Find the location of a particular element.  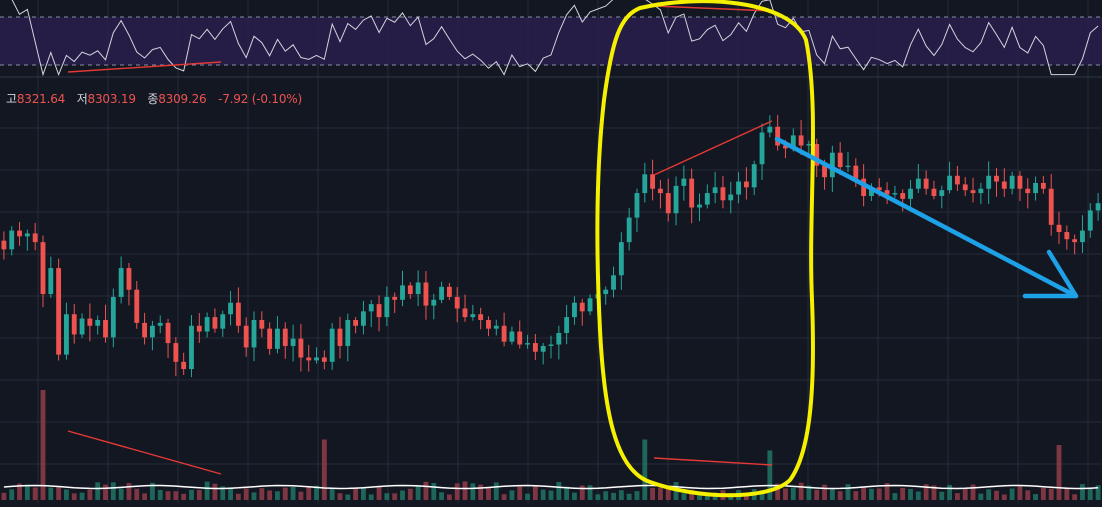

volume-divergence-line-left is located at coordinates (144, 452).